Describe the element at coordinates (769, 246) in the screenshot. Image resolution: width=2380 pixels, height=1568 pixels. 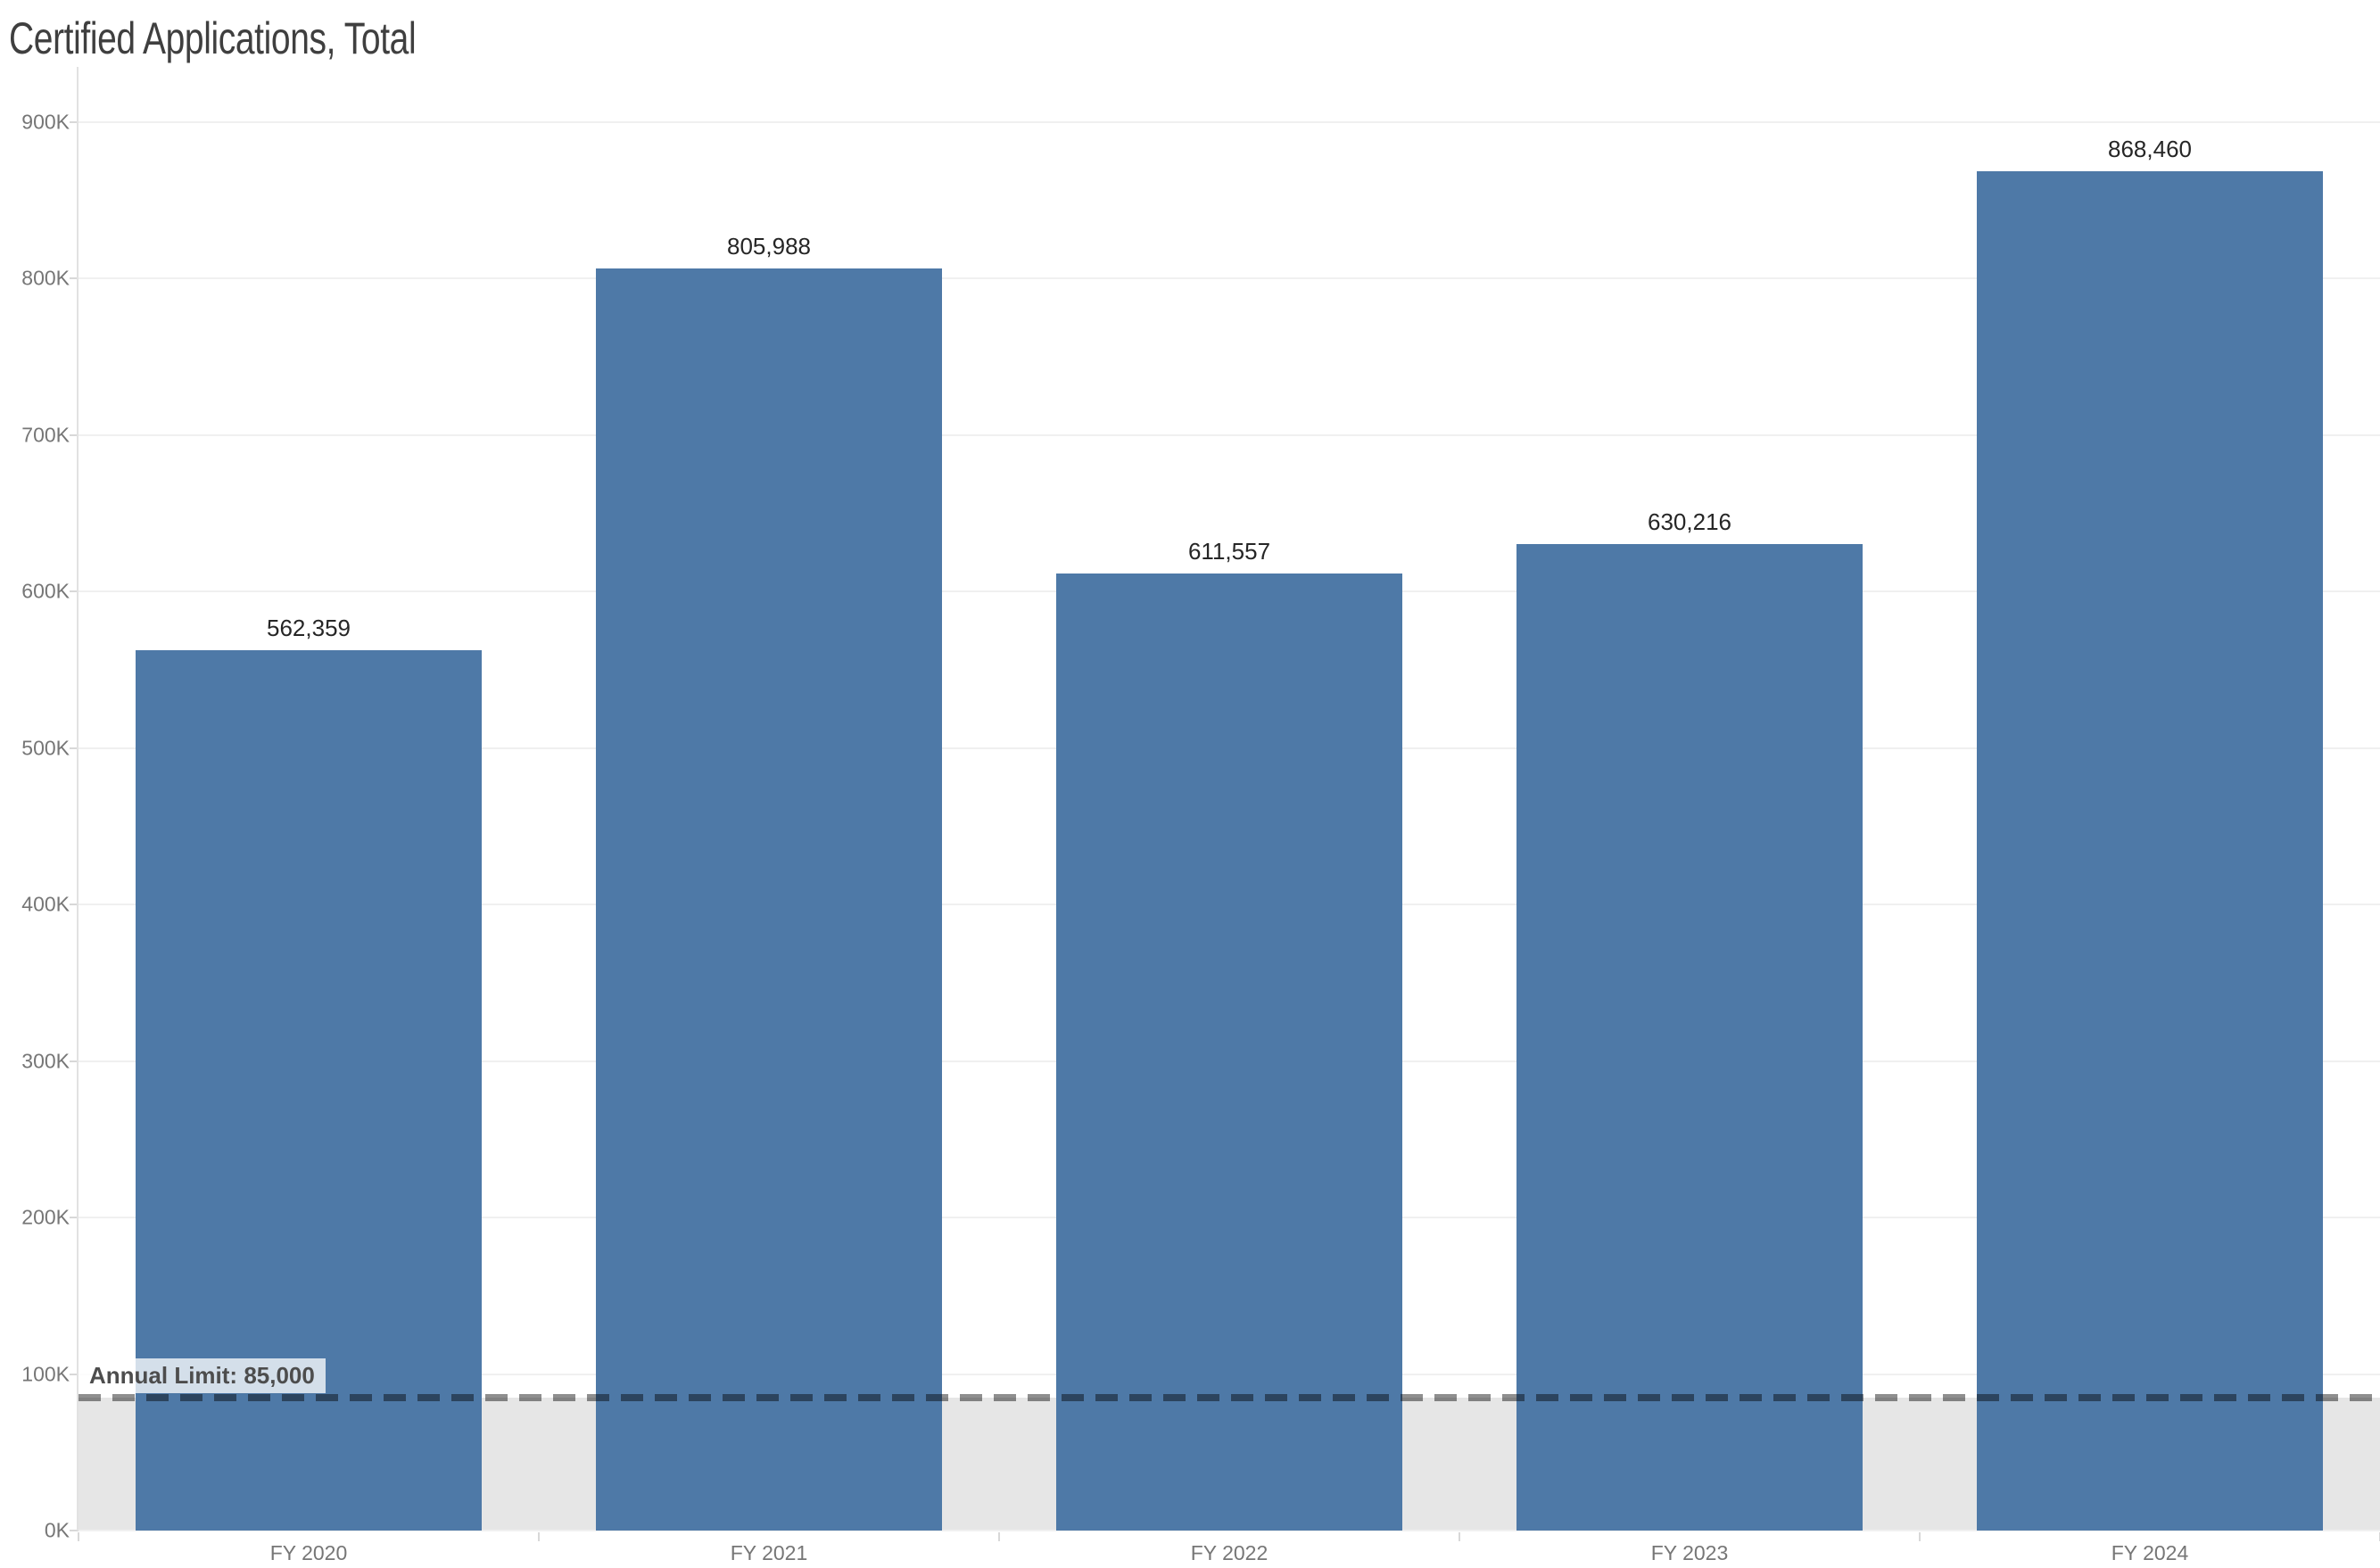
I see `bar-value-label: 805,988` at that location.